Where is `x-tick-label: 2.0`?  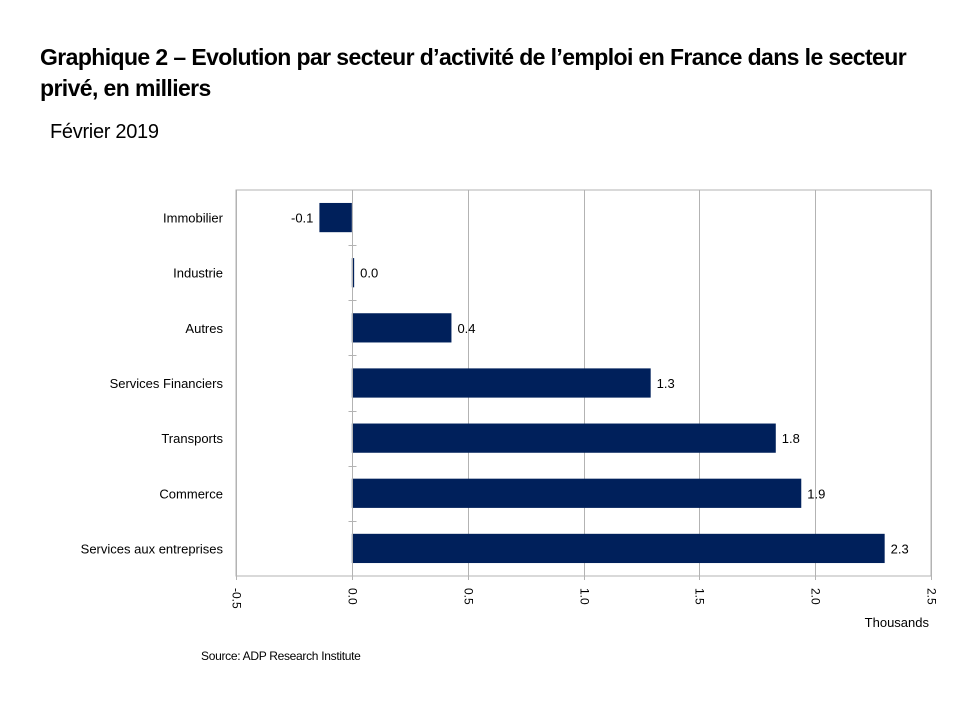 x-tick-label: 2.0 is located at coordinates (816, 596).